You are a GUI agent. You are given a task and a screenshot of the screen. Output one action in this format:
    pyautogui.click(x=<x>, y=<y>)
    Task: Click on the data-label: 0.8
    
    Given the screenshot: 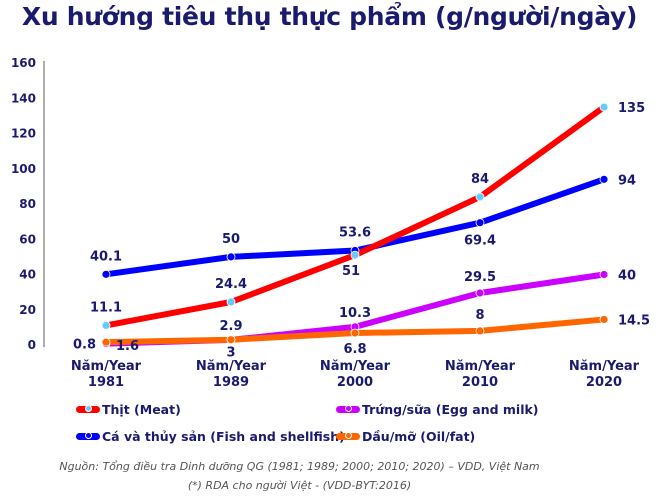 What is the action you would take?
    pyautogui.click(x=84, y=345)
    